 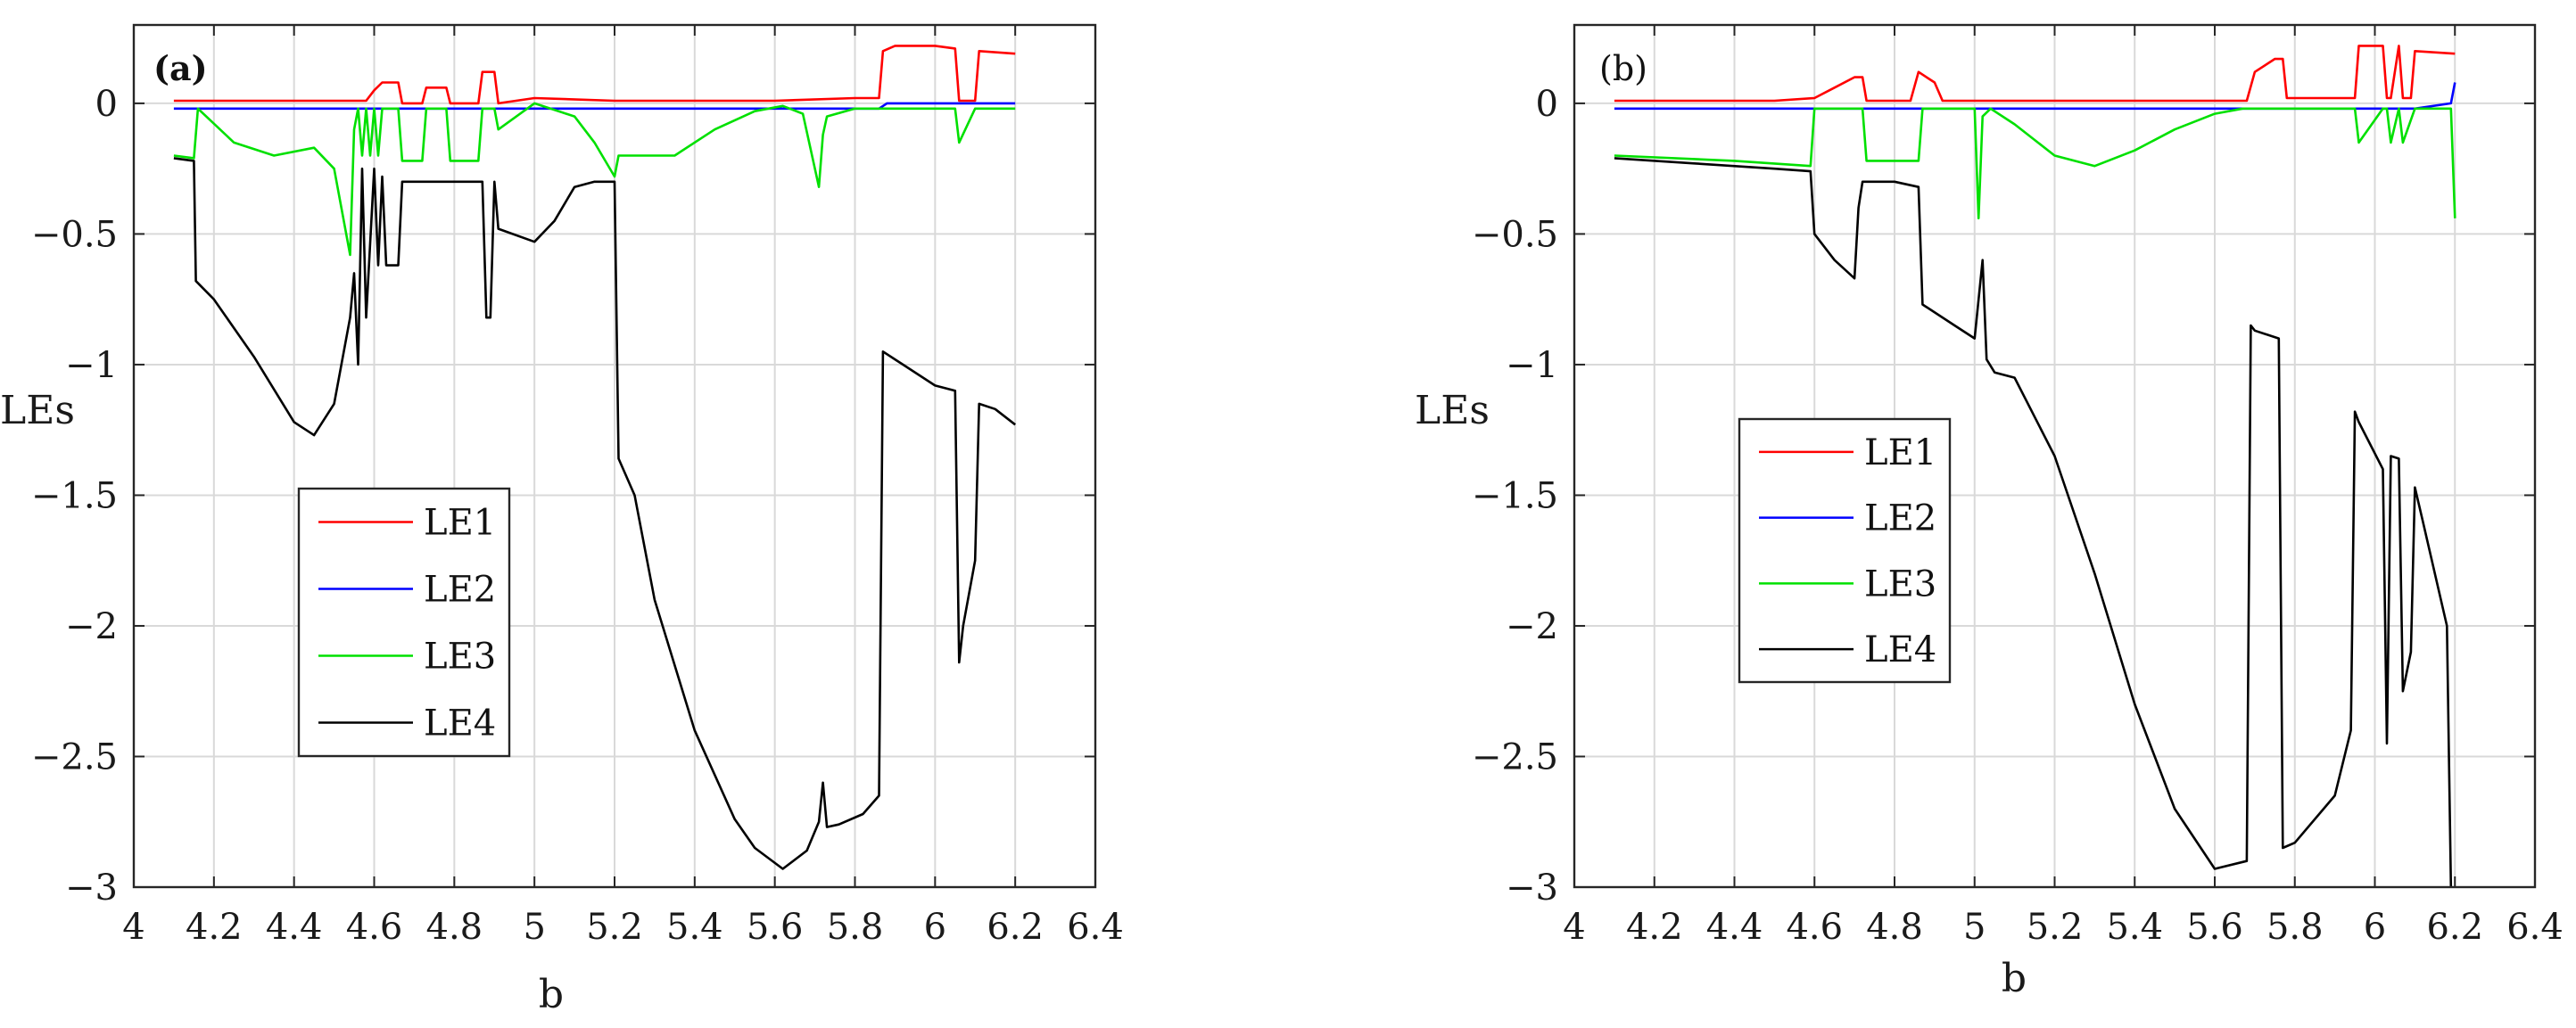 I want to click on panel-label: (b), so click(x=1623, y=68).